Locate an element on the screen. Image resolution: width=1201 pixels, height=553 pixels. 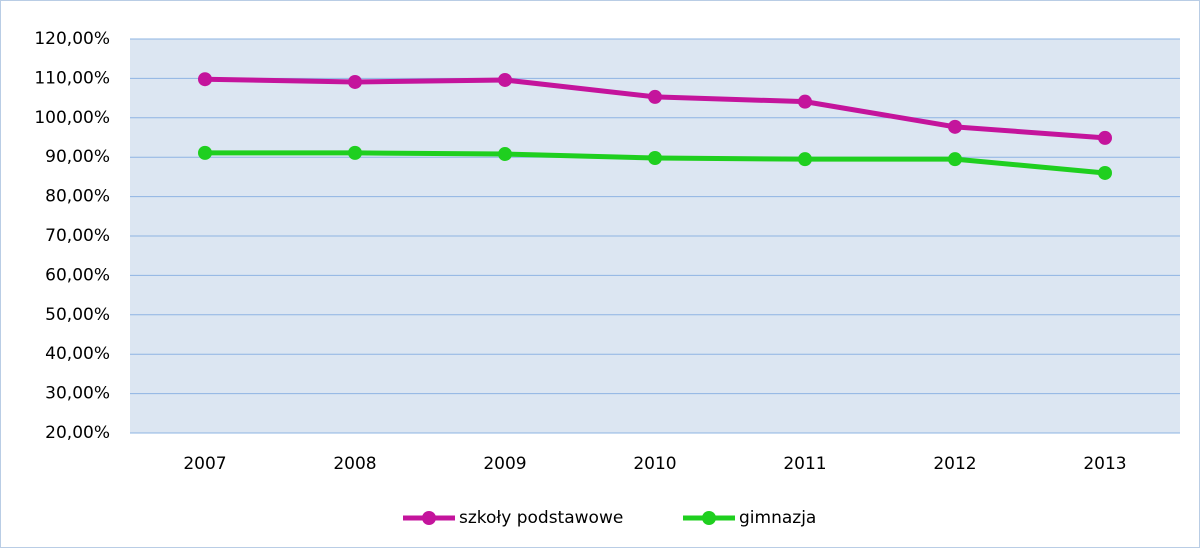
y-tick-label: 120,00% is located at coordinates (72, 39).